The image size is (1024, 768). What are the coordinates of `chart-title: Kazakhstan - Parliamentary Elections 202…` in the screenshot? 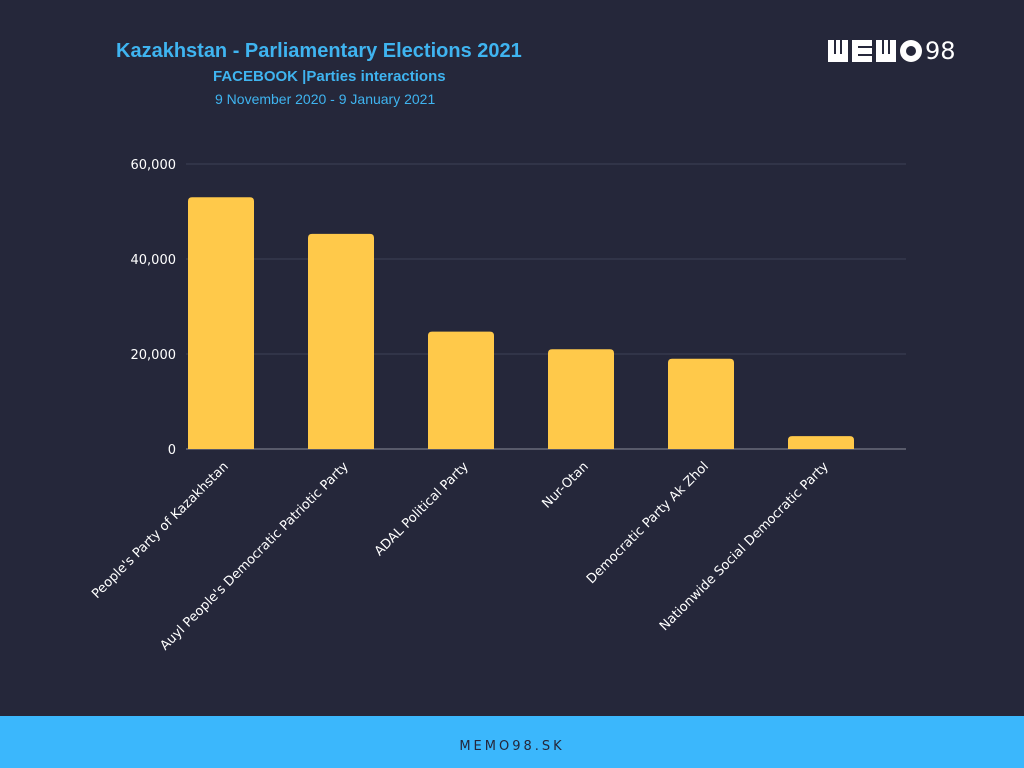 It's located at (319, 51).